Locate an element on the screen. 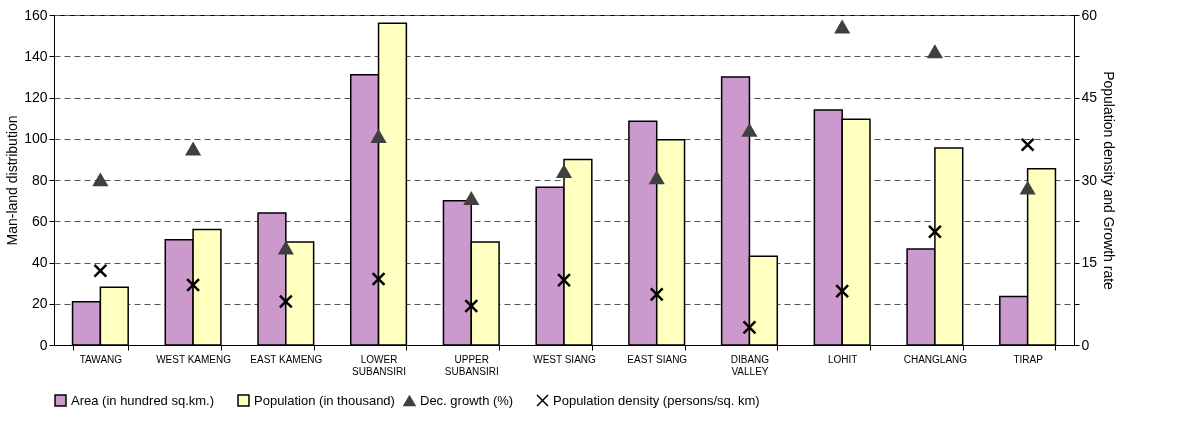 Image resolution: width=1188 pixels, height=432 pixels. y2-tick-label: 15 is located at coordinates (1089, 262).